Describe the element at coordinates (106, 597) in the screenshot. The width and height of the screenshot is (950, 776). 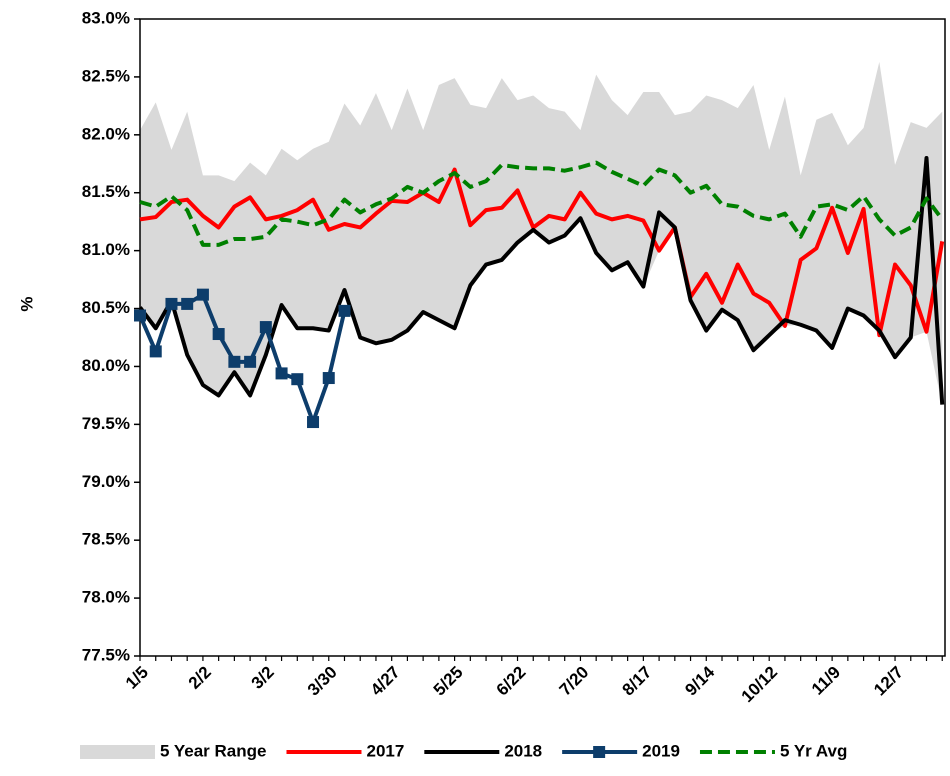
I see `y-tick-label: 78.0%` at that location.